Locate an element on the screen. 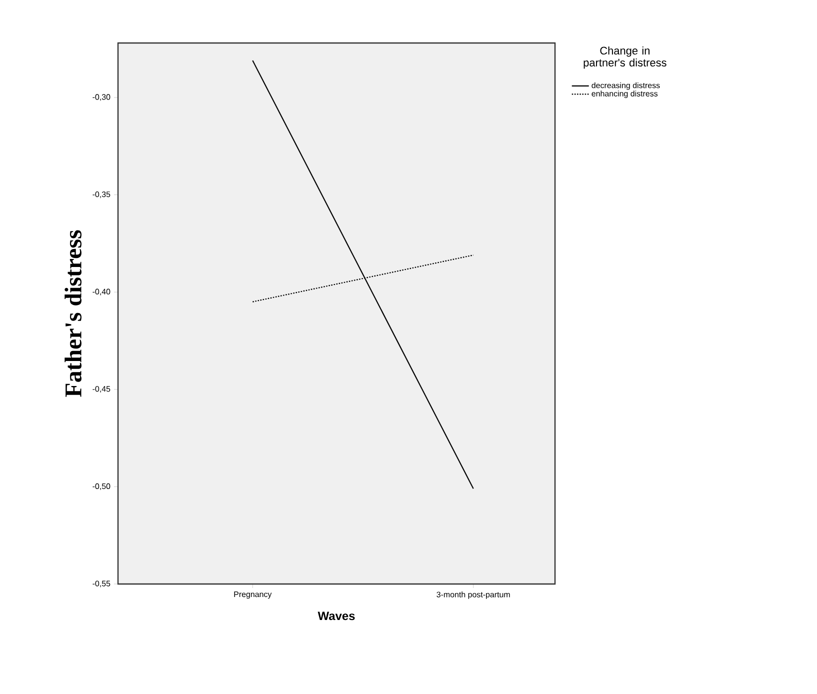 Image resolution: width=817 pixels, height=694 pixels. x-axis-title: Waves is located at coordinates (336, 616).